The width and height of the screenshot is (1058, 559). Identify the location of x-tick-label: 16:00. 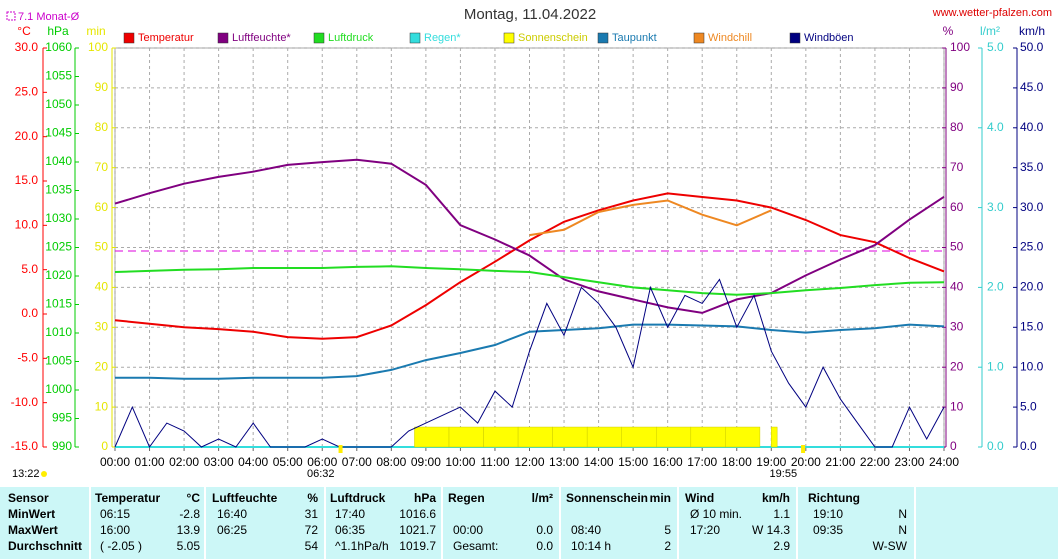
(668, 462).